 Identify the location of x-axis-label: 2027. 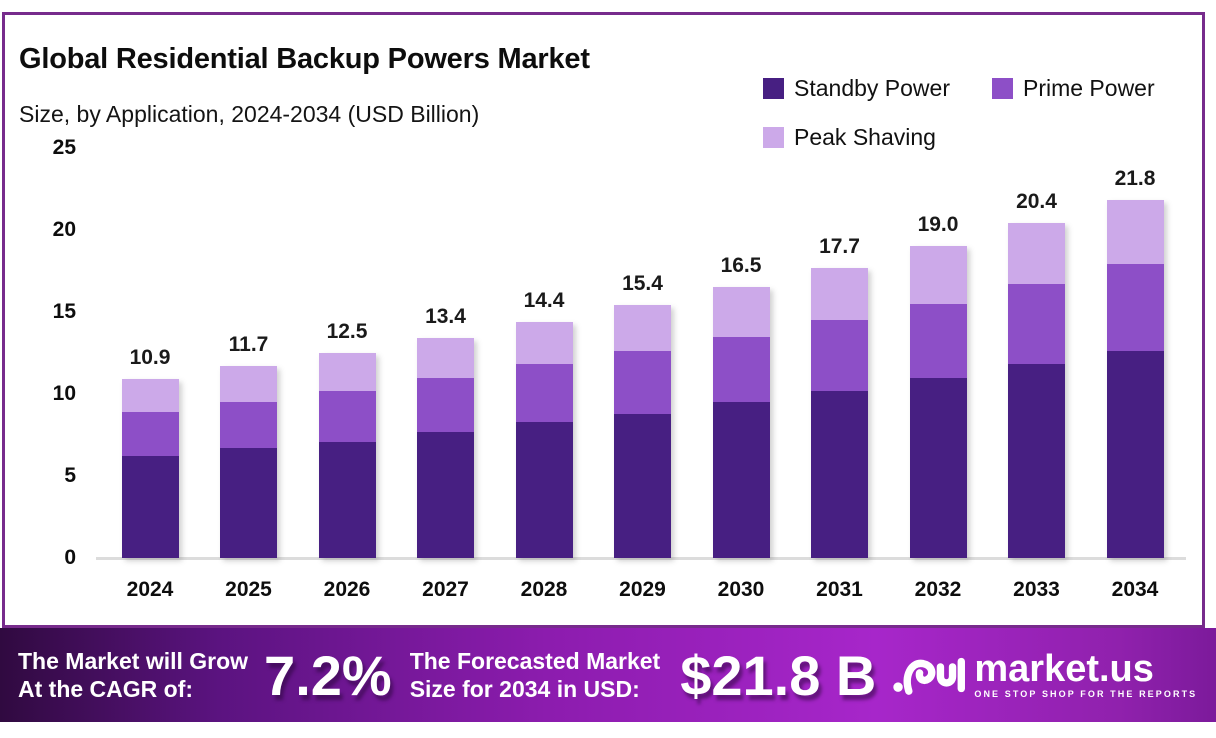
(445, 589).